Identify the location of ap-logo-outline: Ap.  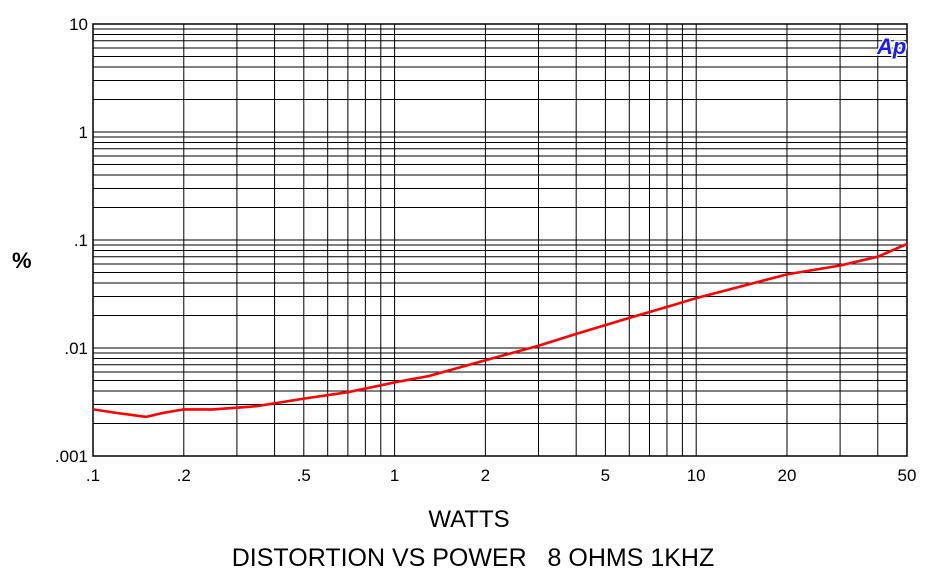
(891, 46).